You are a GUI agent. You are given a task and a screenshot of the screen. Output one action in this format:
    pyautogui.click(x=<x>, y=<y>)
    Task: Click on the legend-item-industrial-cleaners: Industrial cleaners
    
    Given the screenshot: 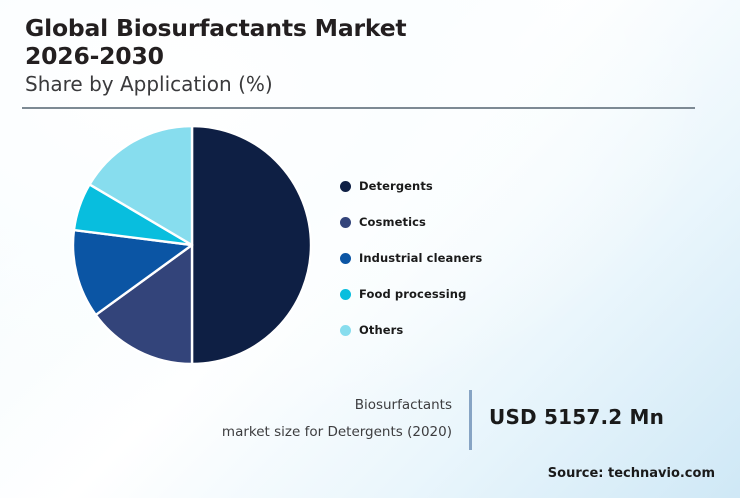 What is the action you would take?
    pyautogui.click(x=455, y=258)
    